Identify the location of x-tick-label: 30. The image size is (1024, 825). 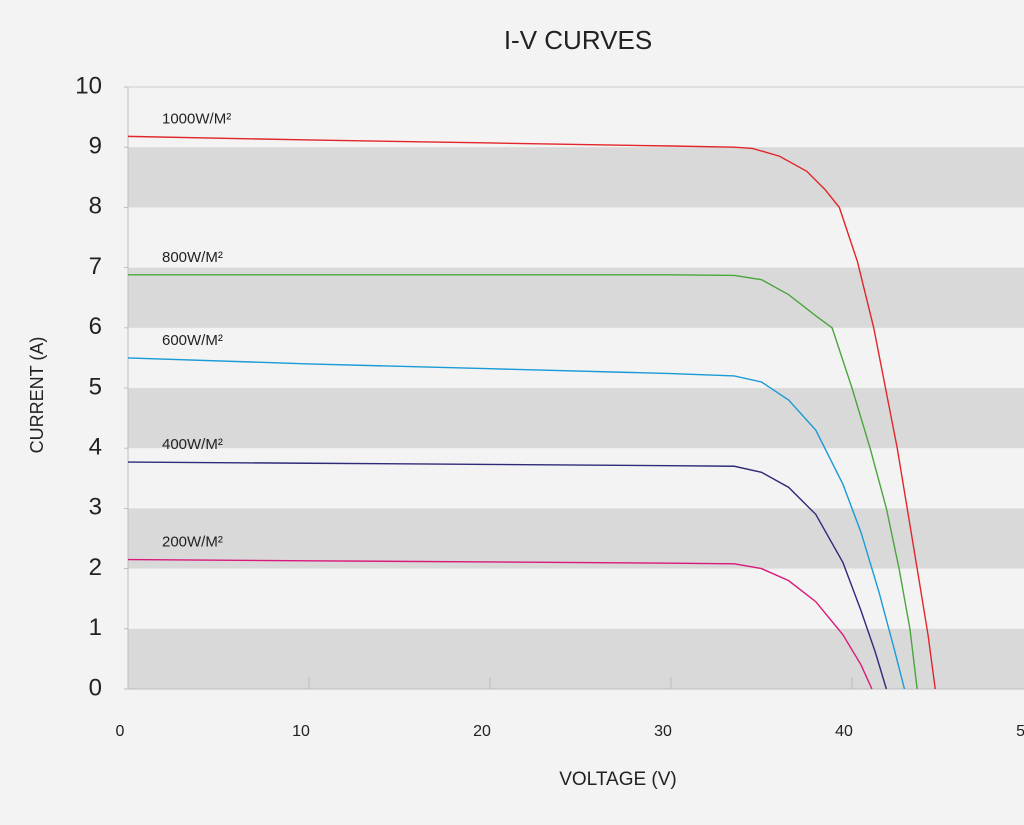
(663, 731).